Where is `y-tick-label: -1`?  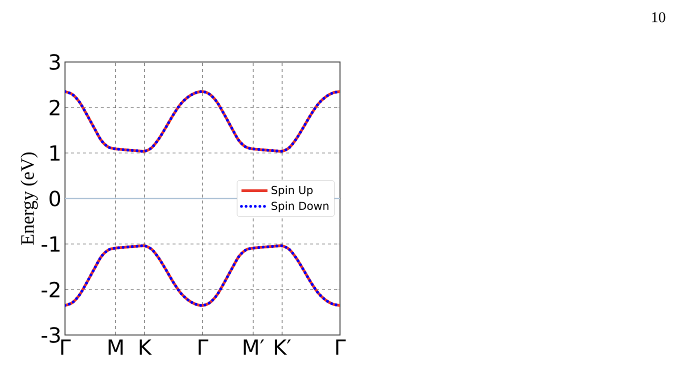 y-tick-label: -1 is located at coordinates (51, 244).